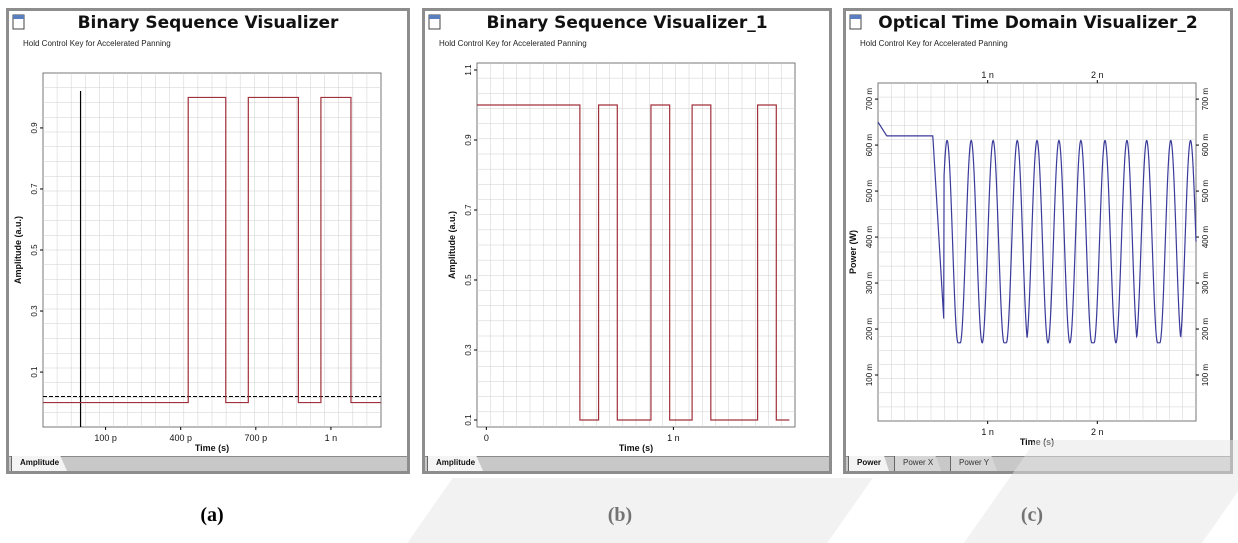  I want to click on x-tick-label-top: 2 n, so click(1097, 75).